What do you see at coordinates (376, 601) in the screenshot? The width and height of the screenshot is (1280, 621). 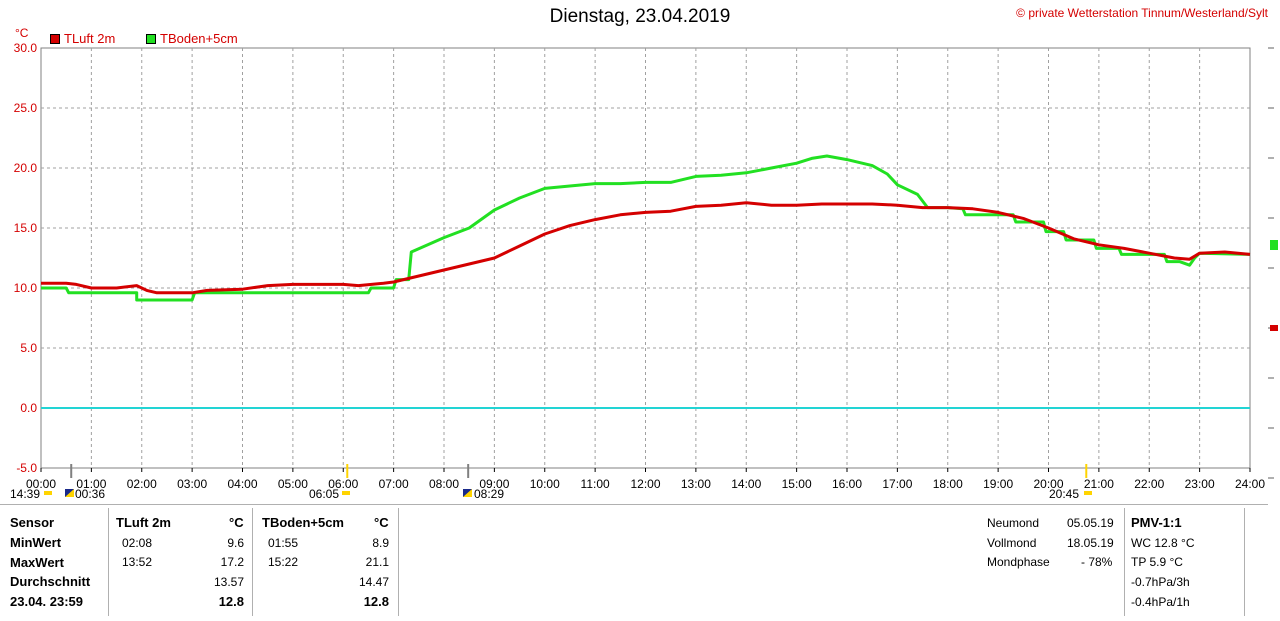 I see `stats-current-value-tboden: 12.8` at bounding box center [376, 601].